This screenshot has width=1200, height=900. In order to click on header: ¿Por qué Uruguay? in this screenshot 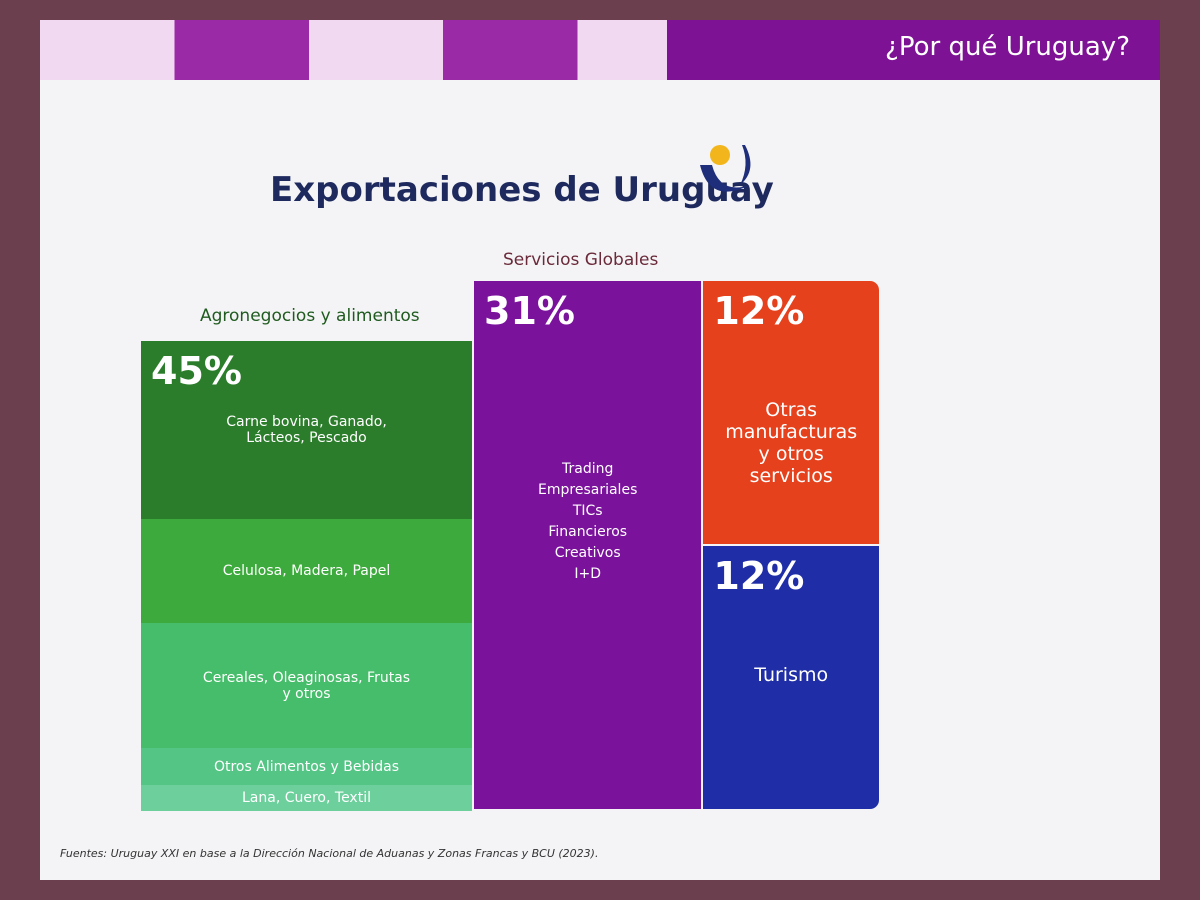, I will do `click(1007, 47)`.